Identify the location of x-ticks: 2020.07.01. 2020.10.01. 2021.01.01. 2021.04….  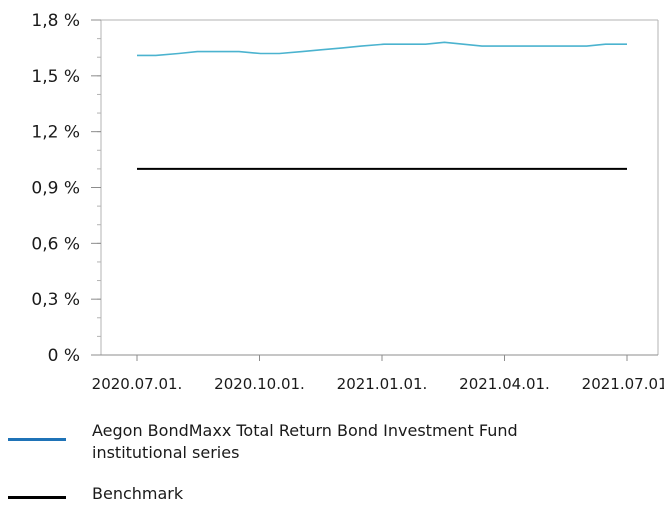
(378, 374).